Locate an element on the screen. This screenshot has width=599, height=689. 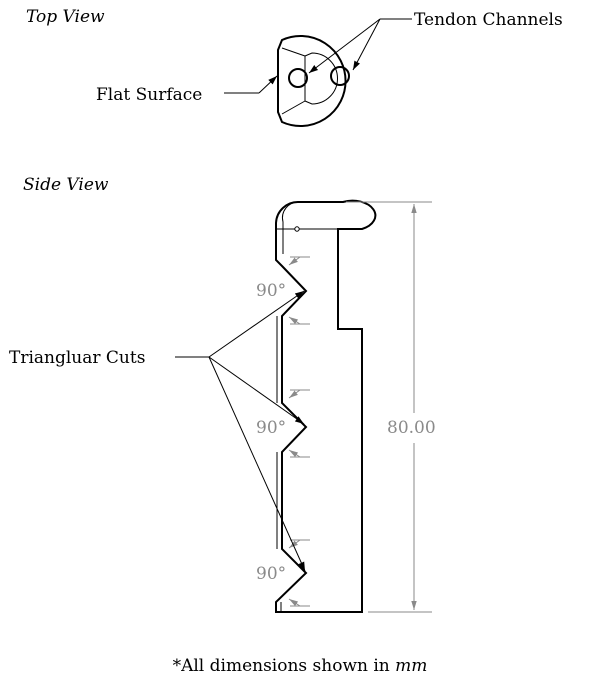
height-dimension-value: 80.00 is located at coordinates (411, 428).